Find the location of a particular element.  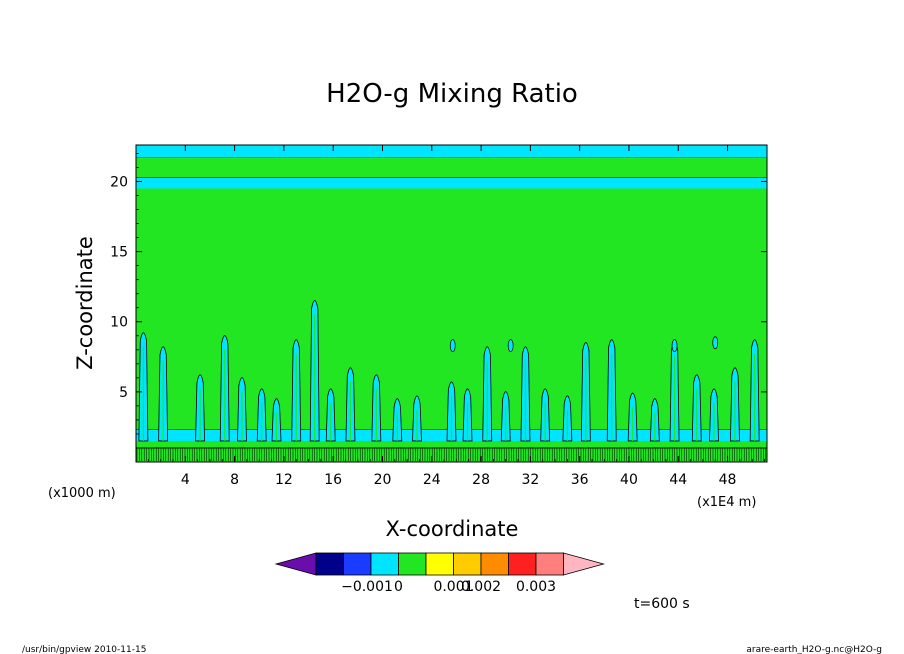

x-tick-label: 12 is located at coordinates (284, 480).